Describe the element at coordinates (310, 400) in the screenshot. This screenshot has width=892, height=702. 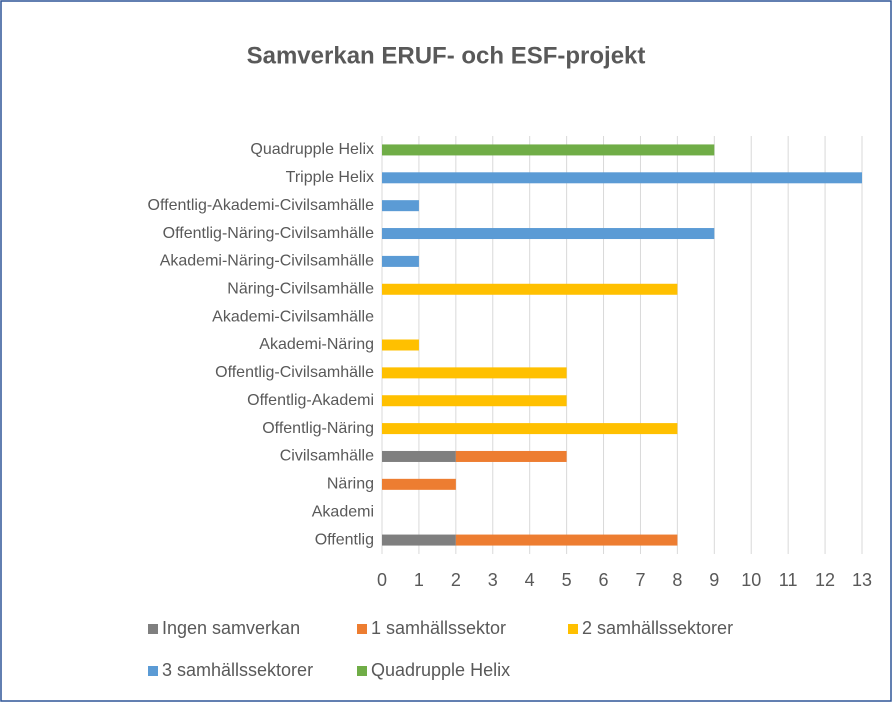
I see `y-tick-label: Offentlig-Akademi` at that location.